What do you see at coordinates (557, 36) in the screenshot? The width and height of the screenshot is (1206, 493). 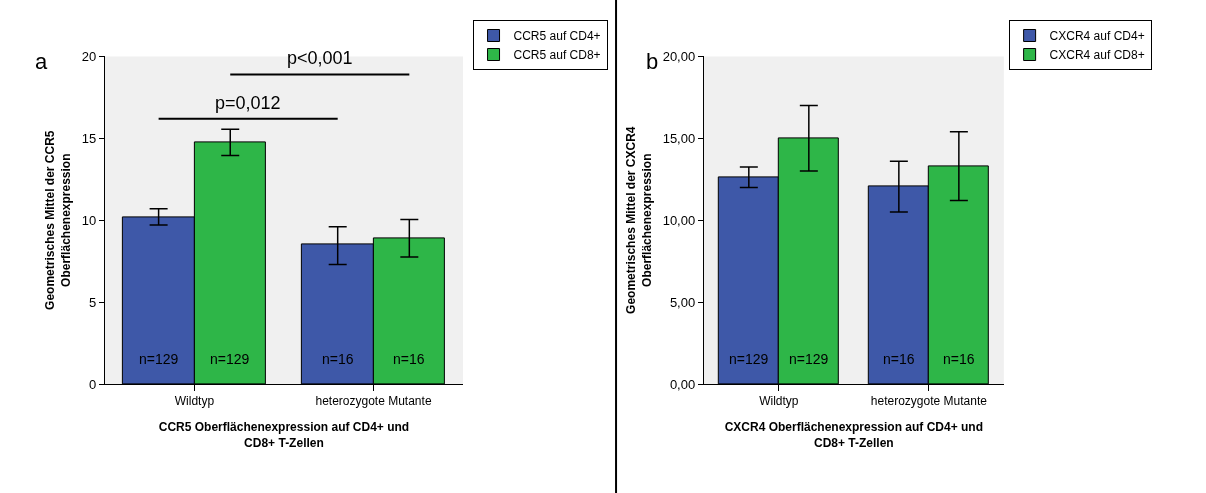 I see `legend-label: CCR5 auf CD4+` at bounding box center [557, 36].